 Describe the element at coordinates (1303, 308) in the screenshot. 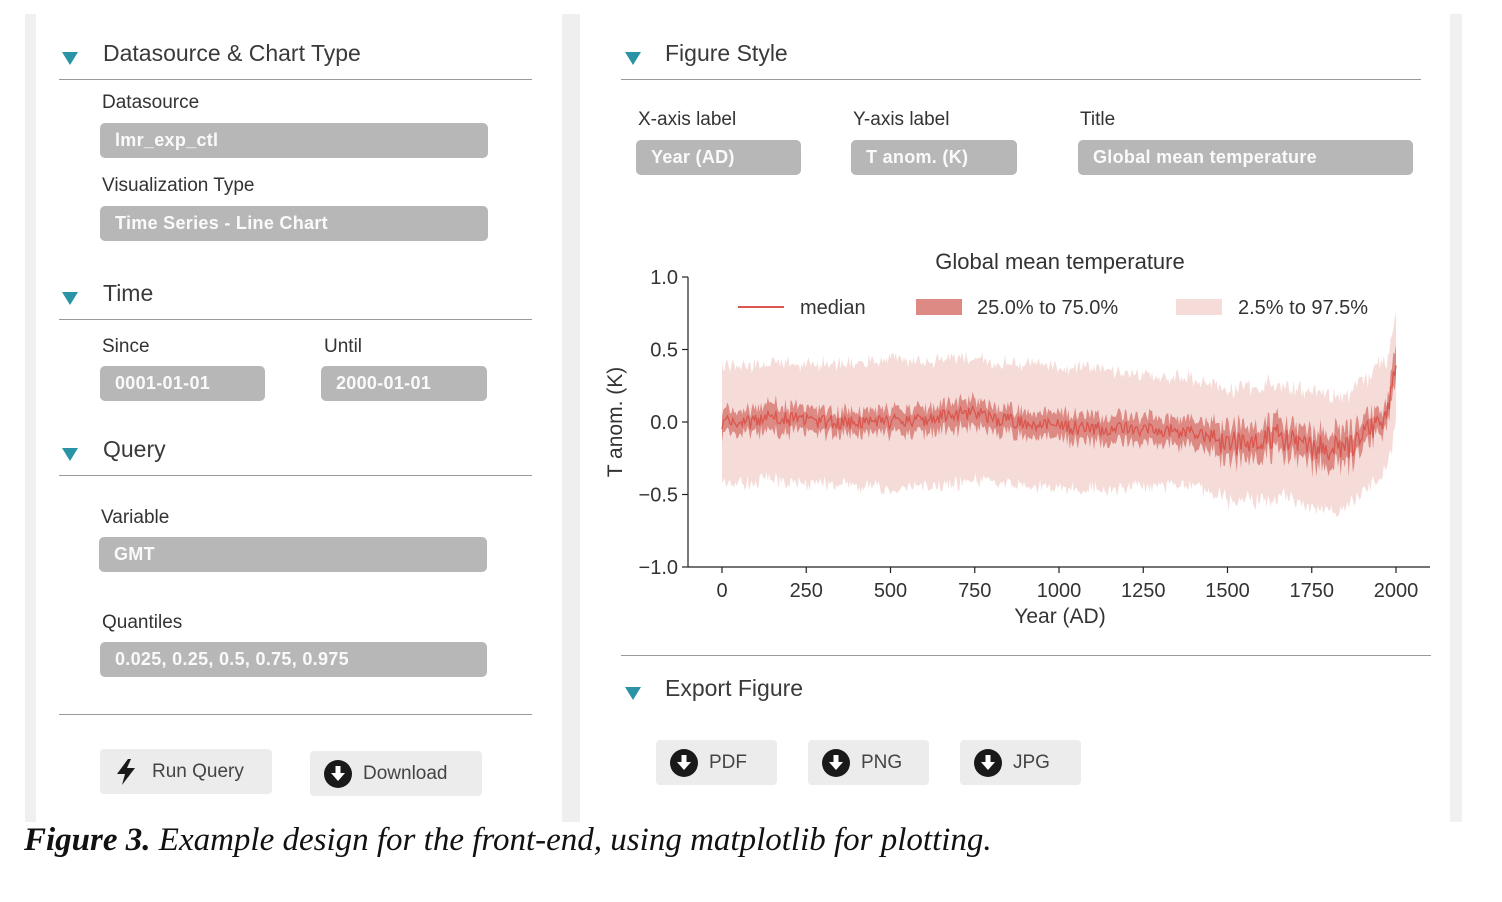

I see `legend-band95-label: 2.5% to 97.5%` at that location.